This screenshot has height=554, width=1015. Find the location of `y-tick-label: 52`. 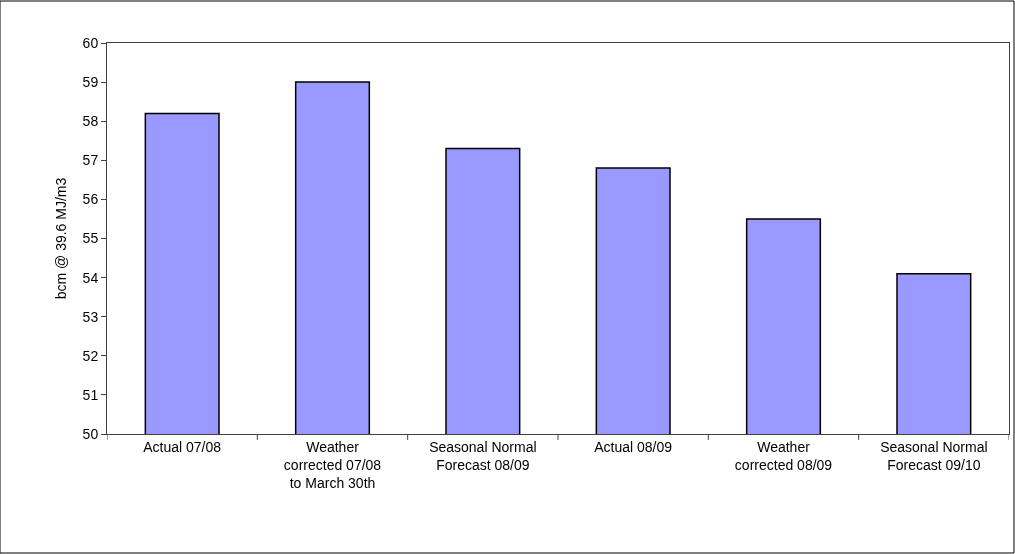

y-tick-label: 52 is located at coordinates (90, 355).